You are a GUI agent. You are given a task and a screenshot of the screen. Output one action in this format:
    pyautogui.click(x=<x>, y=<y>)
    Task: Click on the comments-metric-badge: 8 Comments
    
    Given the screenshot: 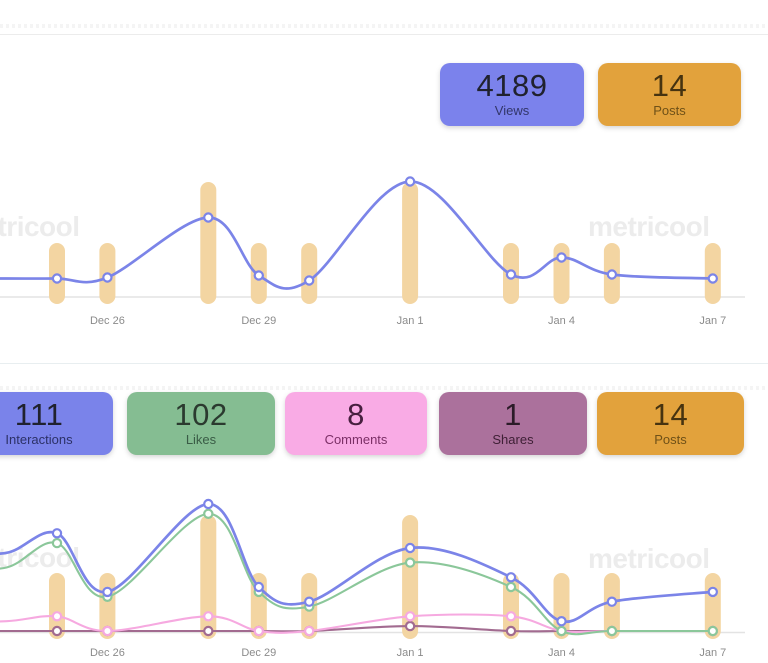 What is the action you would take?
    pyautogui.click(x=356, y=423)
    